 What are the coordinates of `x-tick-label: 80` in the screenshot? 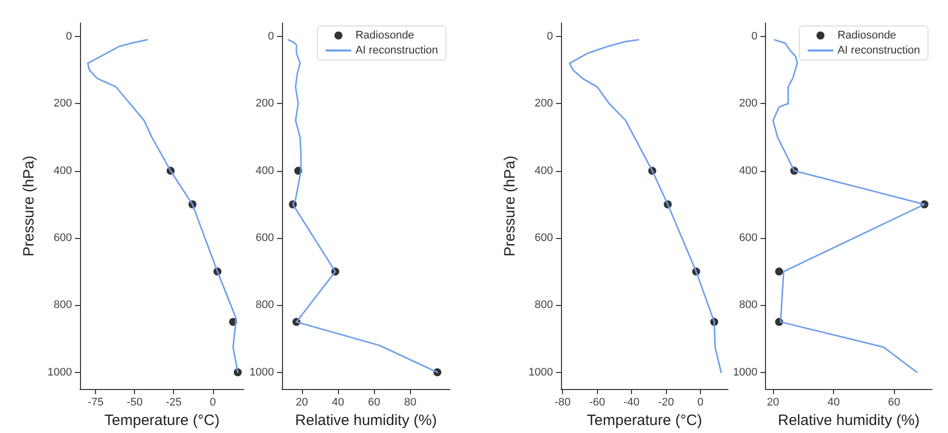 It's located at (410, 402).